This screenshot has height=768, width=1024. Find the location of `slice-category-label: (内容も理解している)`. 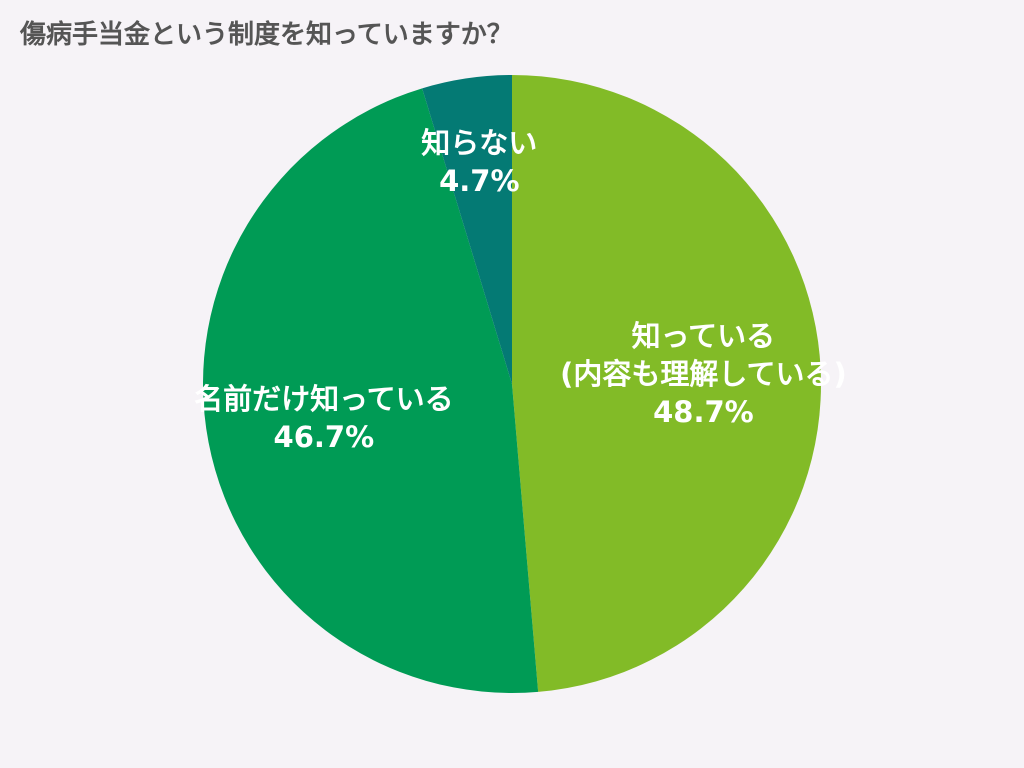

slice-category-label: (内容も理解している) is located at coordinates (703, 374).